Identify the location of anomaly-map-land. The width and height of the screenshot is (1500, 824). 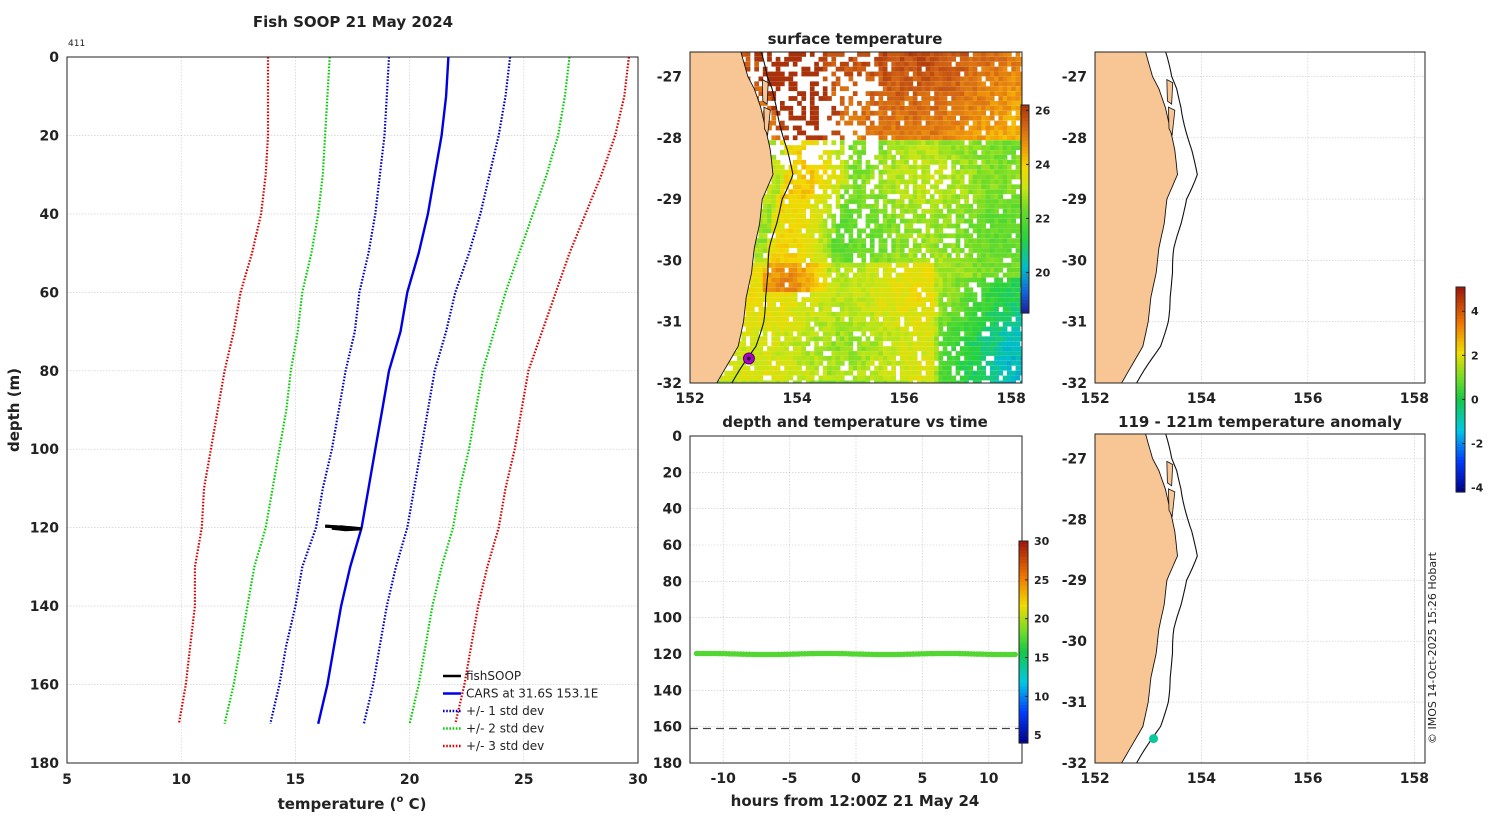
(1146, 598).